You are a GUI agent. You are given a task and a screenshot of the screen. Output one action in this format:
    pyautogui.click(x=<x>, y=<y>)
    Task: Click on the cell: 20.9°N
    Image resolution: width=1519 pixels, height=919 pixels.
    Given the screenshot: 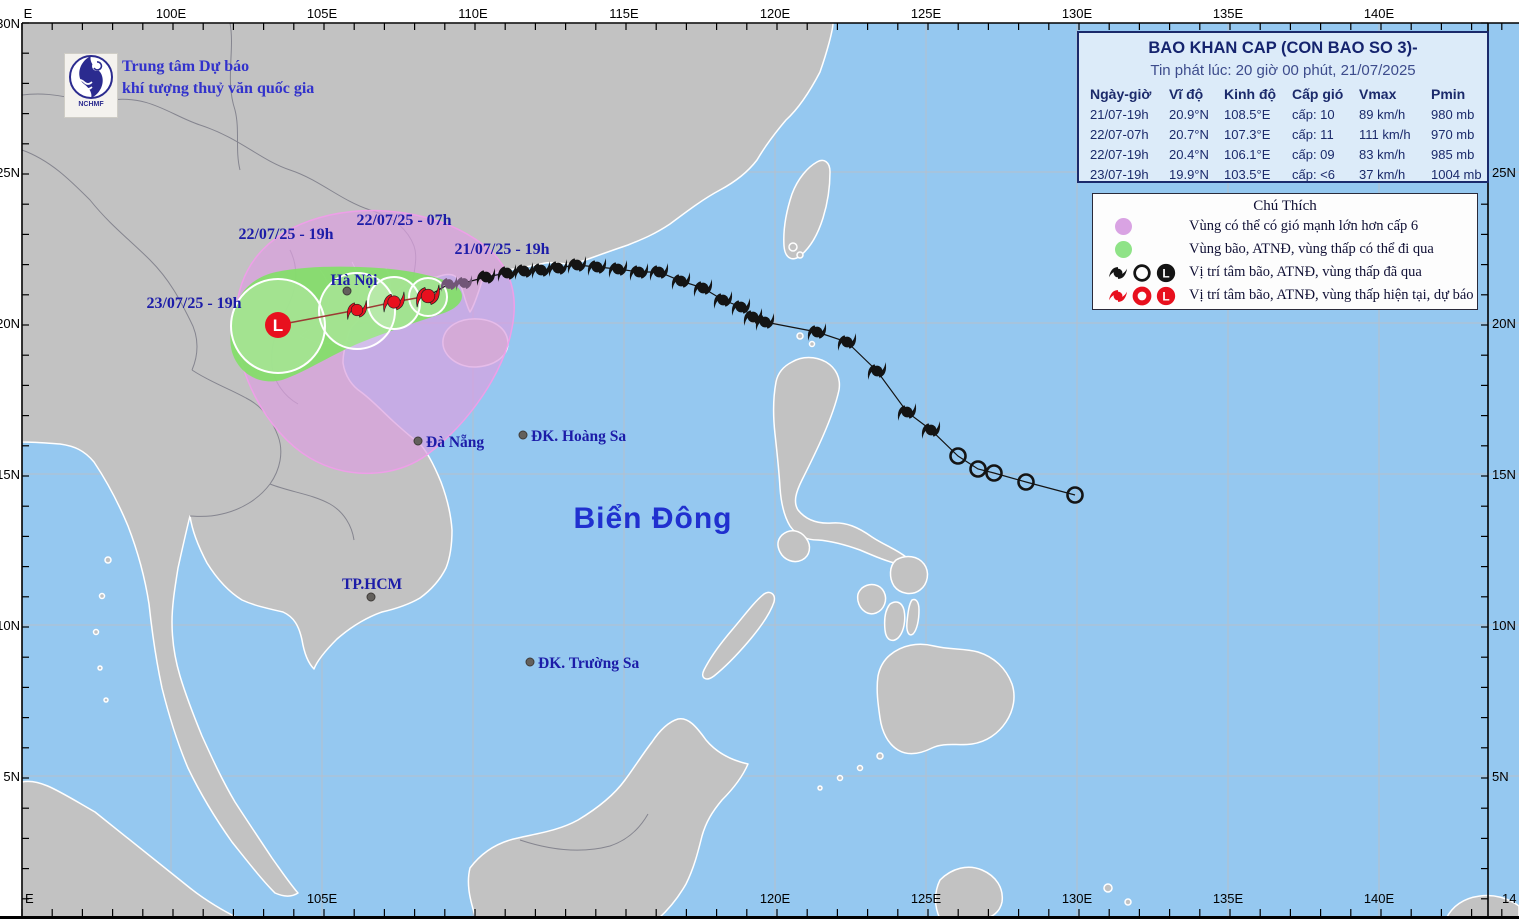 What is the action you would take?
    pyautogui.click(x=1189, y=114)
    